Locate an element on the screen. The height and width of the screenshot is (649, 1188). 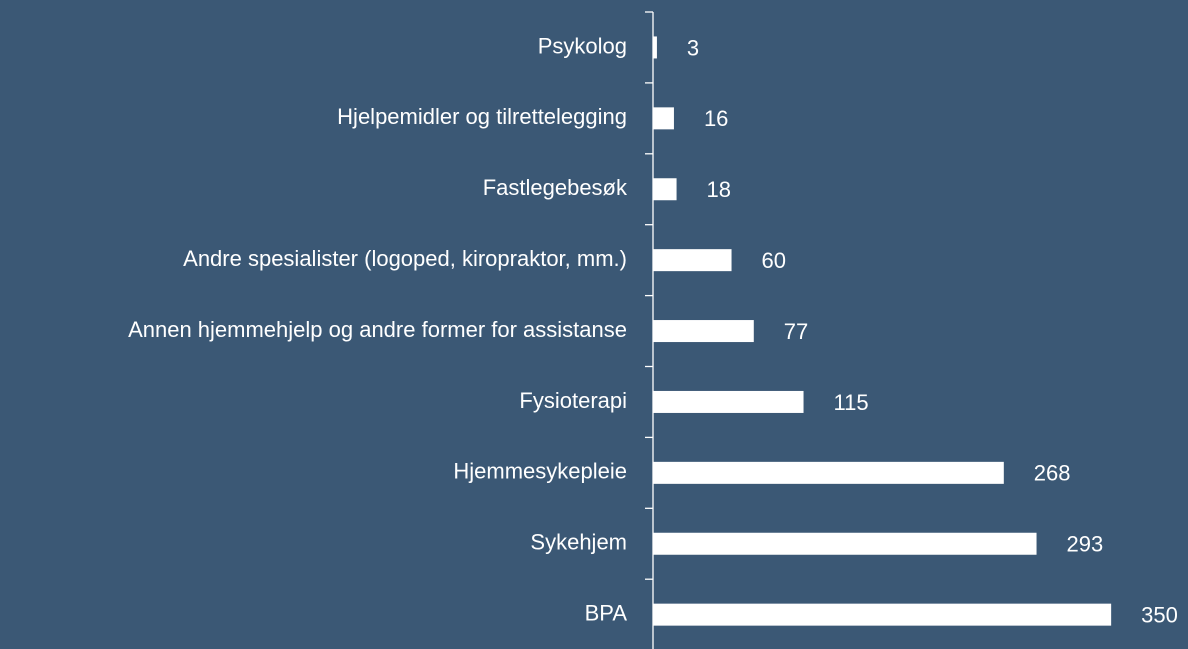
y-tick-label: Fastlegebesøk is located at coordinates (555, 187).